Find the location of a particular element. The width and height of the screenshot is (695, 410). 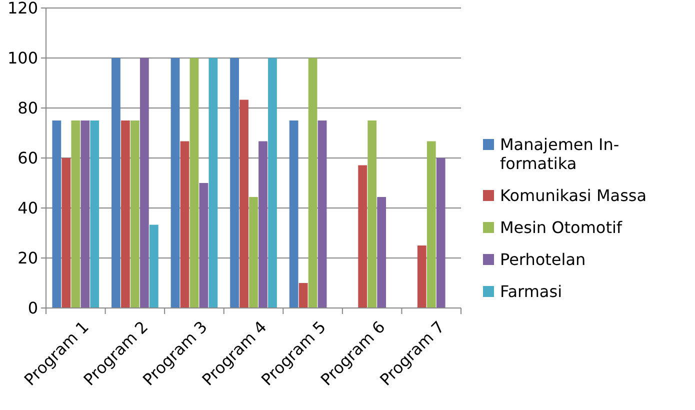

legend-label: Mesin Otomotif is located at coordinates (561, 227).